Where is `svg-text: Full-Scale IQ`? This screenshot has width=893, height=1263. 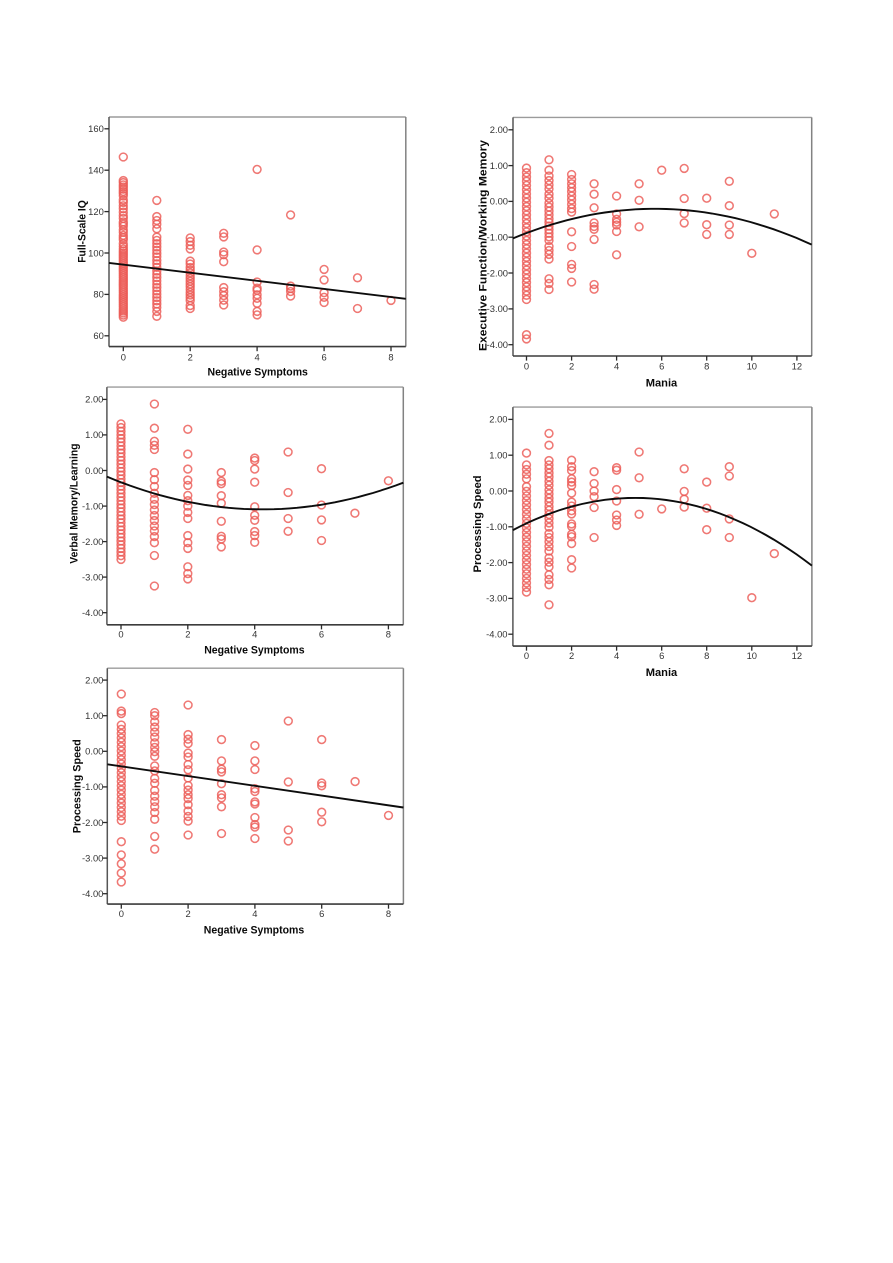
svg-text: Full-Scale IQ is located at coordinates (82, 231).